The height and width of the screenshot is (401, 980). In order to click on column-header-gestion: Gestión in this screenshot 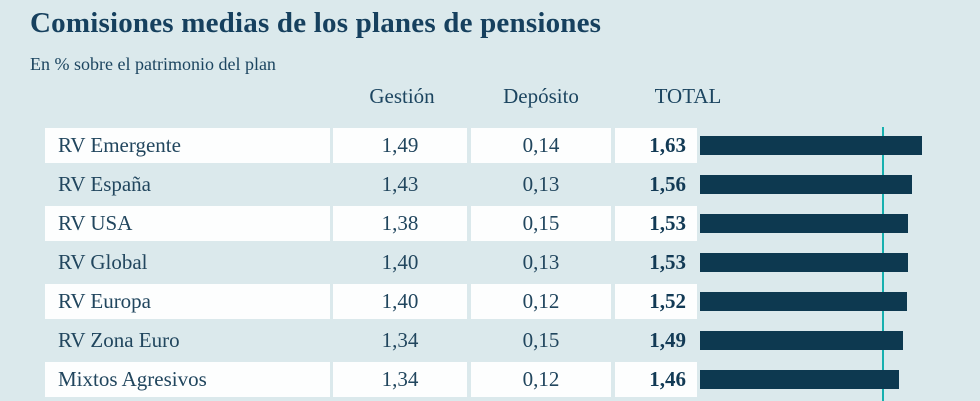, I will do `click(402, 96)`.